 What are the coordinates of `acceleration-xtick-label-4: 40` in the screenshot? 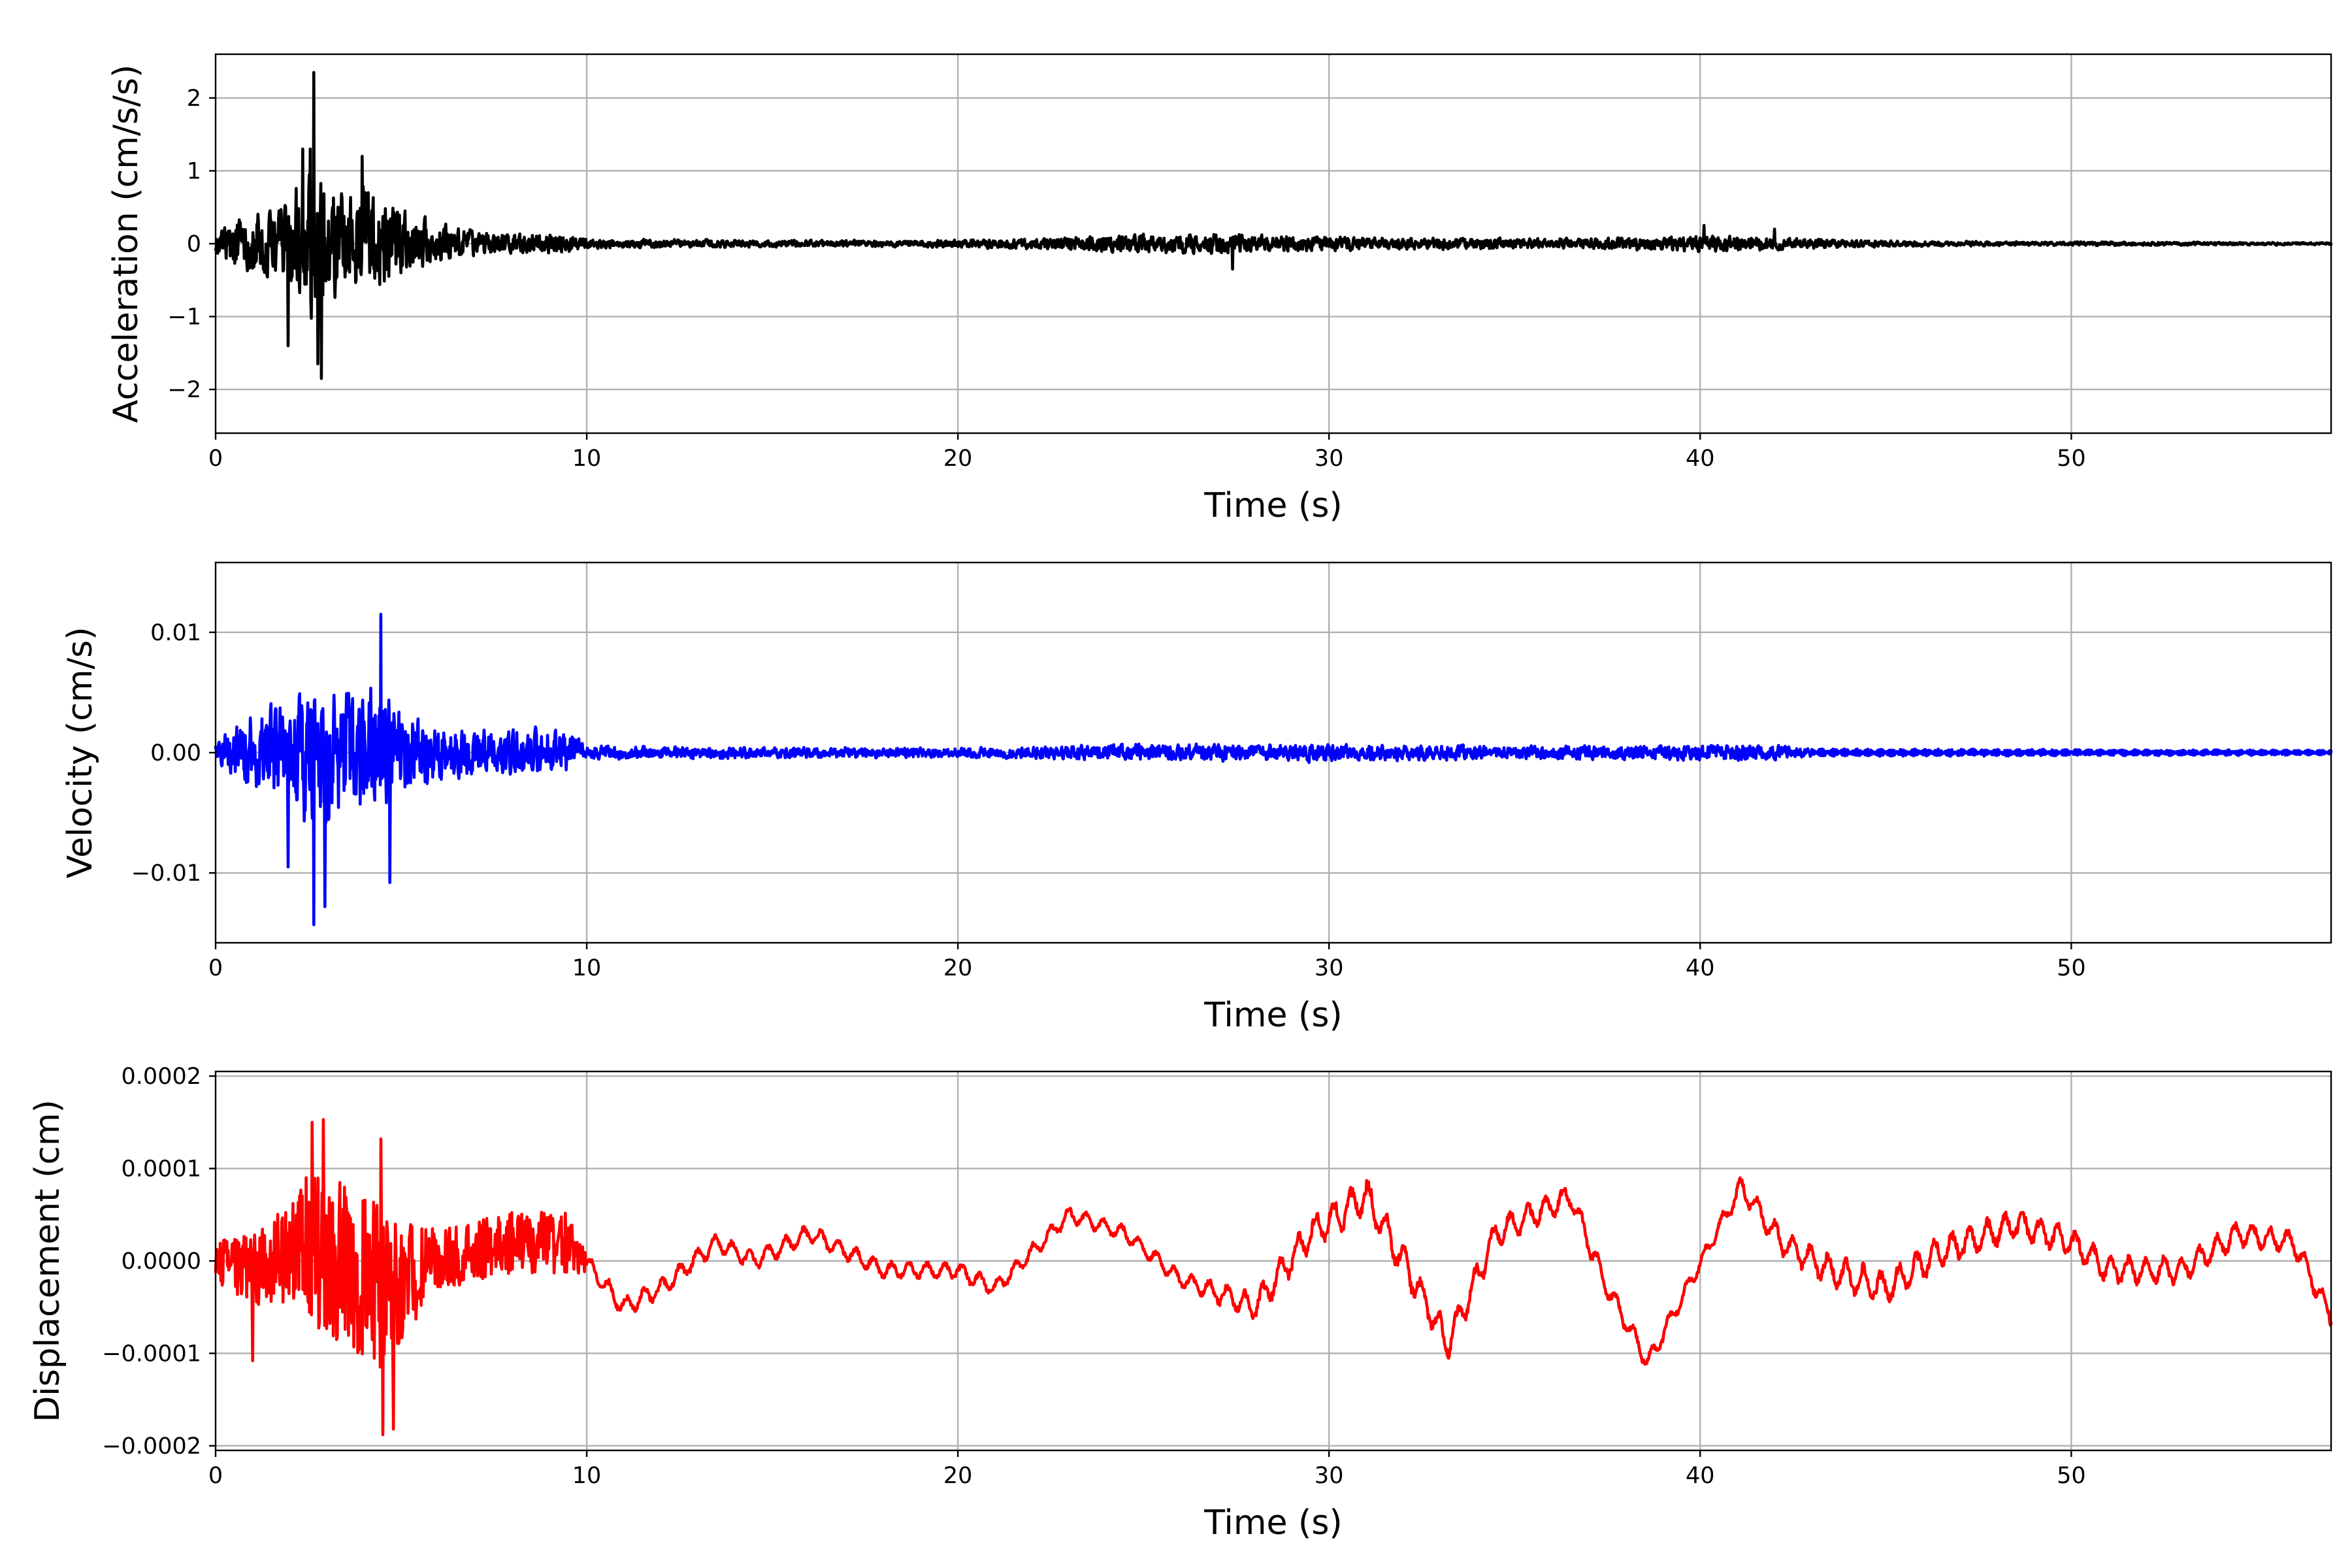 It's located at (1700, 459).